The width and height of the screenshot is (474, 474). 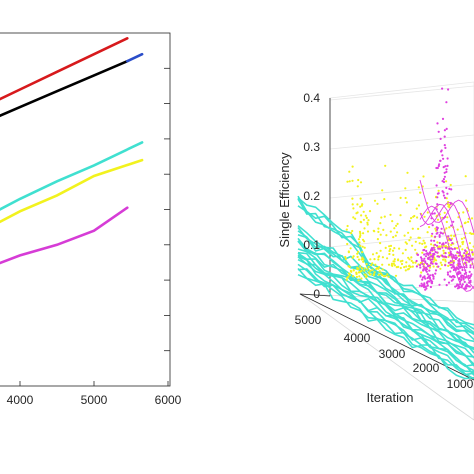 What do you see at coordinates (390, 397) in the screenshot?
I see `right-x-axis-label: Iteration` at bounding box center [390, 397].